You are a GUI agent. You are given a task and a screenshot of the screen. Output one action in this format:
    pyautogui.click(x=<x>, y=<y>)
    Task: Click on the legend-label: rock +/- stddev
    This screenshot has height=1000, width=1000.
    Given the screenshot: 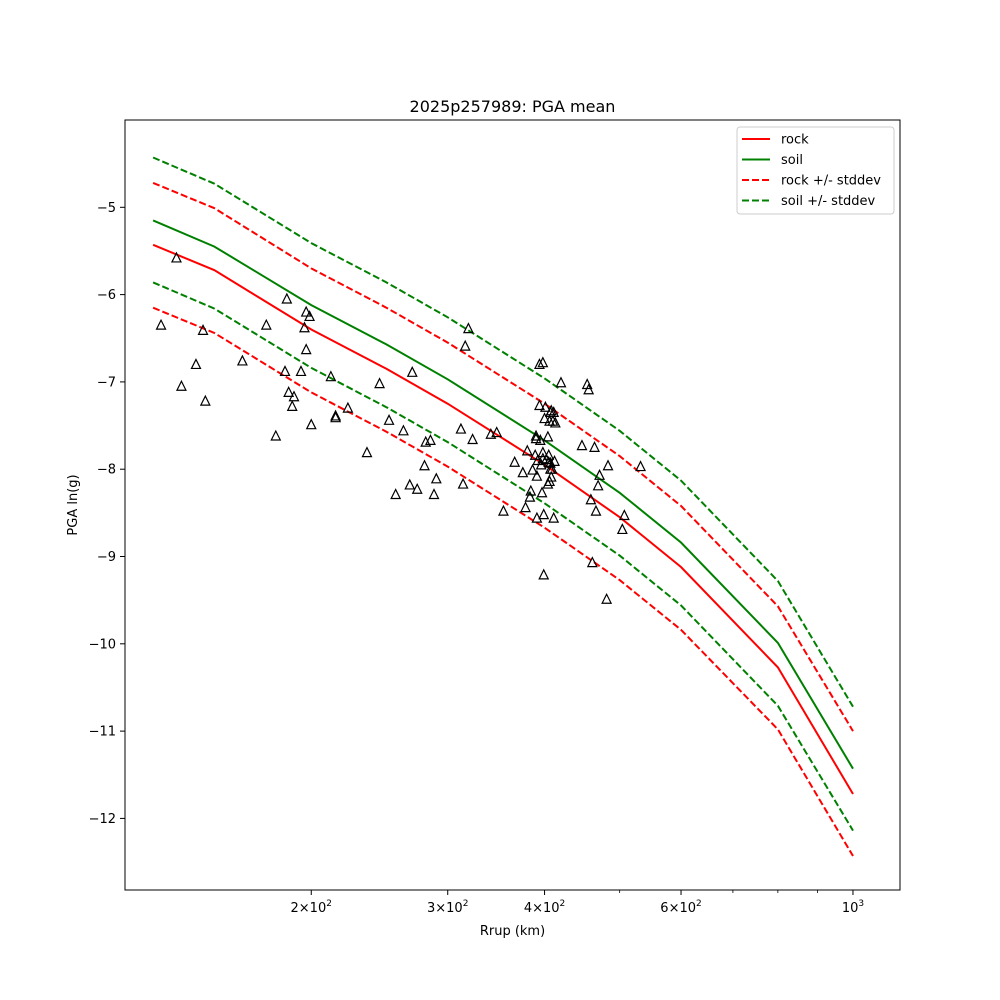 What is the action you would take?
    pyautogui.click(x=831, y=181)
    